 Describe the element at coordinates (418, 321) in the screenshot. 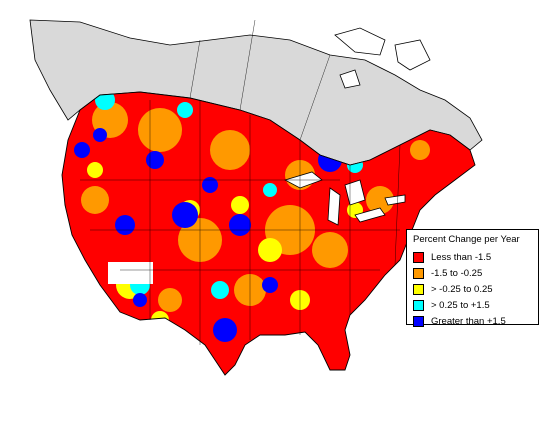

I see `swatch-blue-icon` at that location.